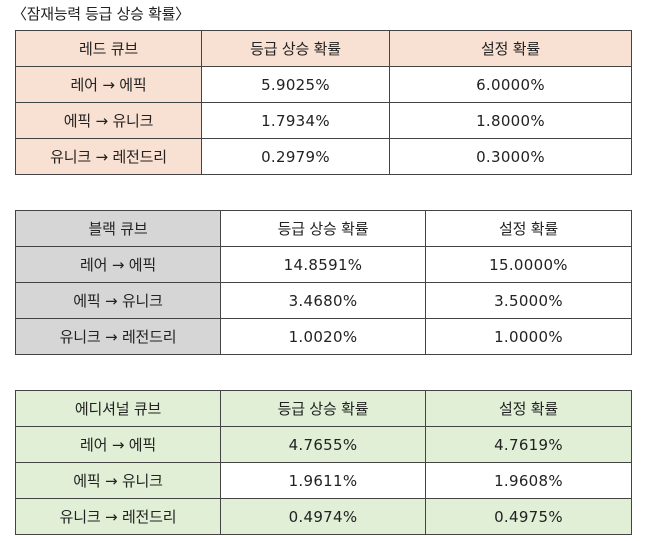 Image resolution: width=658 pixels, height=541 pixels. What do you see at coordinates (118, 408) in the screenshot?
I see `cube-name-header: 에디셔널 큐브` at bounding box center [118, 408].